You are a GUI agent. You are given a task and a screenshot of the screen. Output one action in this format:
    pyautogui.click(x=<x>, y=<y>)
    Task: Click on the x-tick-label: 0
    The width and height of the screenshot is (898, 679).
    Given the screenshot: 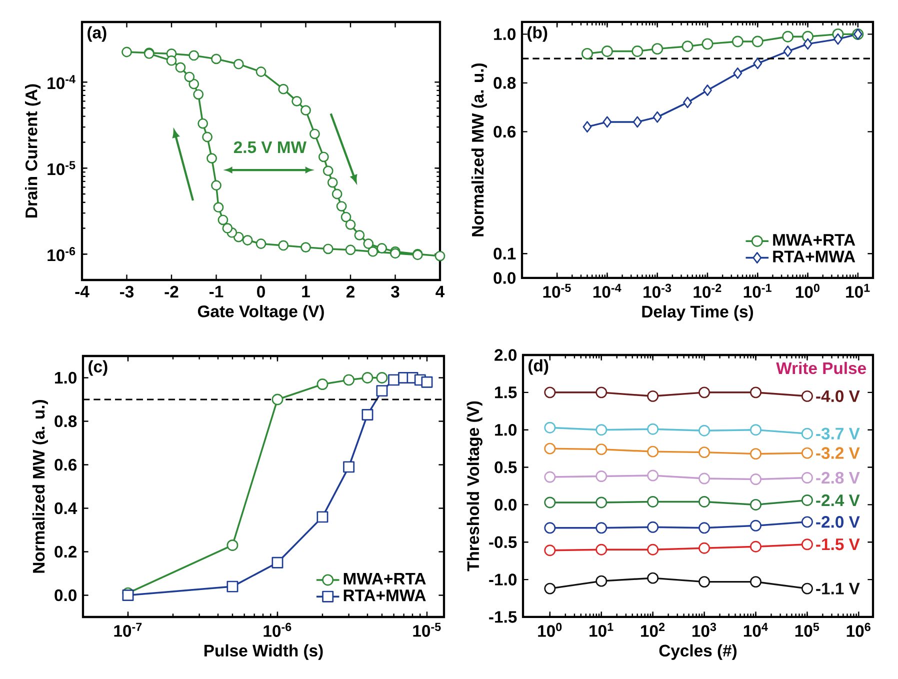 What is the action you would take?
    pyautogui.click(x=261, y=292)
    